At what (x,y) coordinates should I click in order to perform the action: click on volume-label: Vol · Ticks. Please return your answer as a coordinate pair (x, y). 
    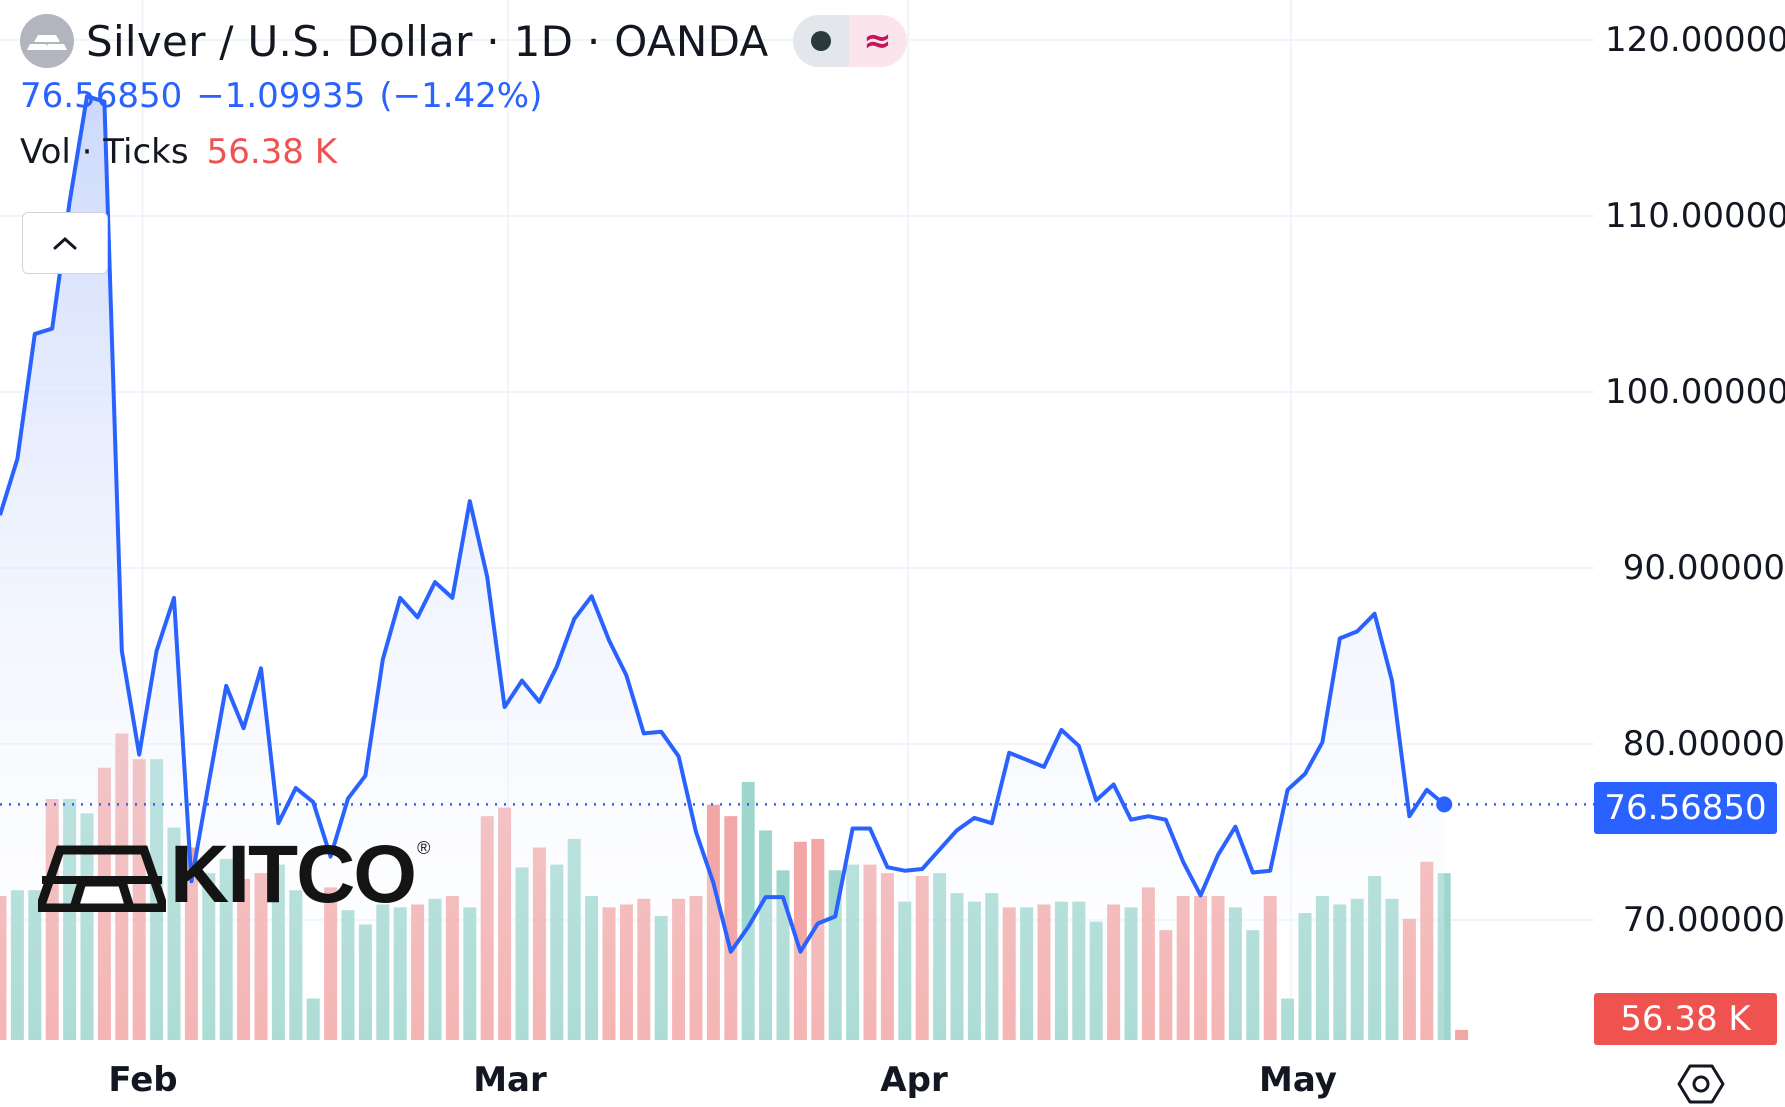
    Looking at the image, I should click on (104, 152).